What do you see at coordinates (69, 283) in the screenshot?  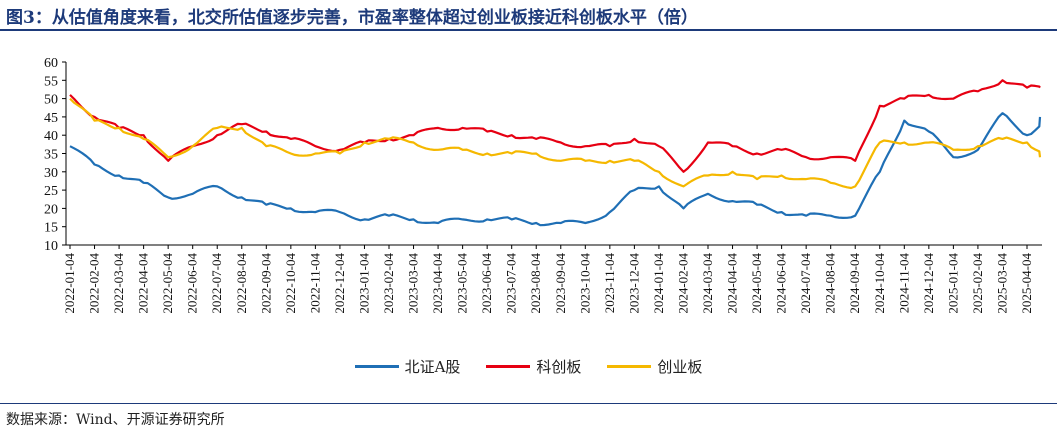 I see `x-tick-label: 2022-01-04` at bounding box center [69, 283].